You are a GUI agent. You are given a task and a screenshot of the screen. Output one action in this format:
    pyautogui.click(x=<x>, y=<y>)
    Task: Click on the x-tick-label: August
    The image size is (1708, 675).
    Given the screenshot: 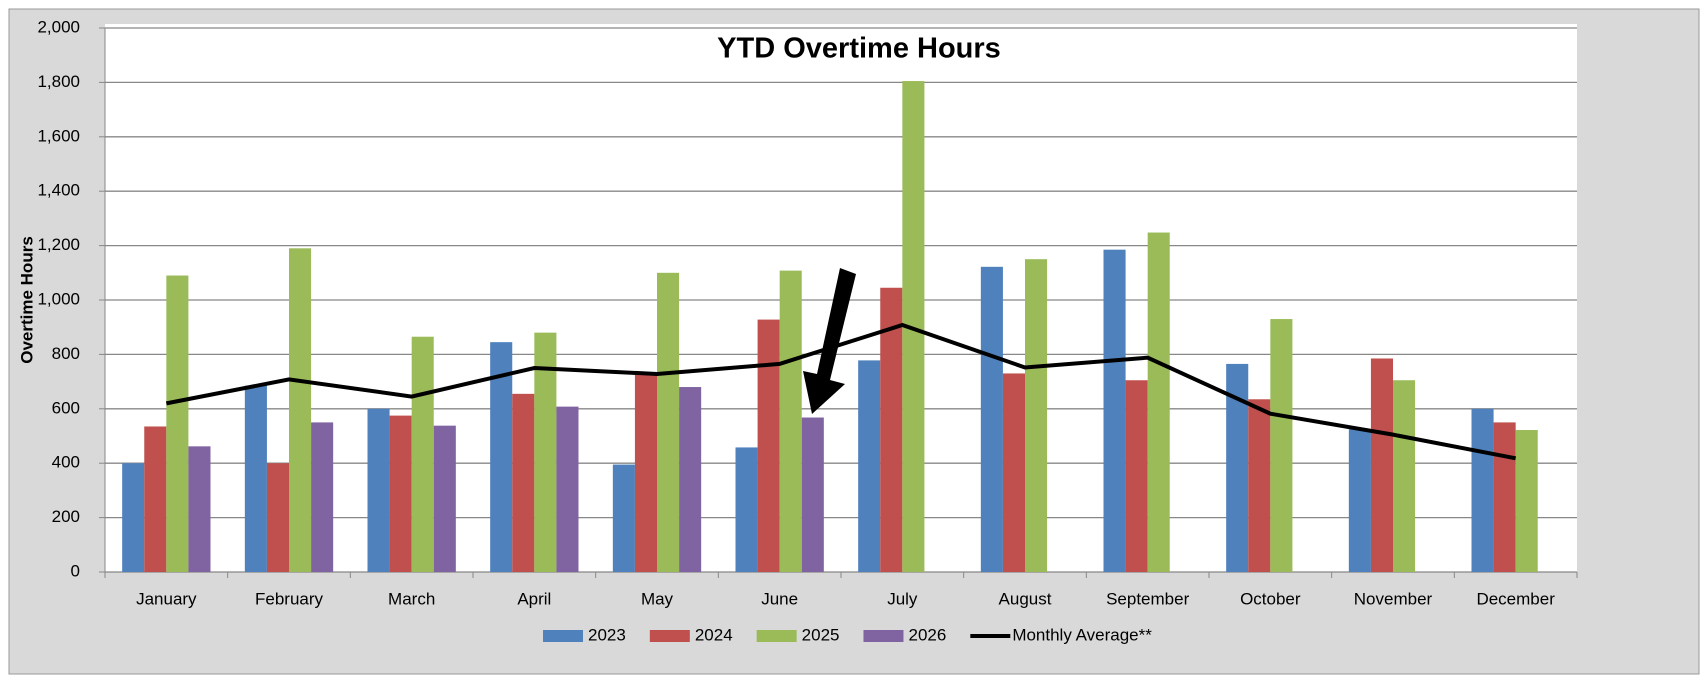 What is the action you would take?
    pyautogui.click(x=1025, y=598)
    